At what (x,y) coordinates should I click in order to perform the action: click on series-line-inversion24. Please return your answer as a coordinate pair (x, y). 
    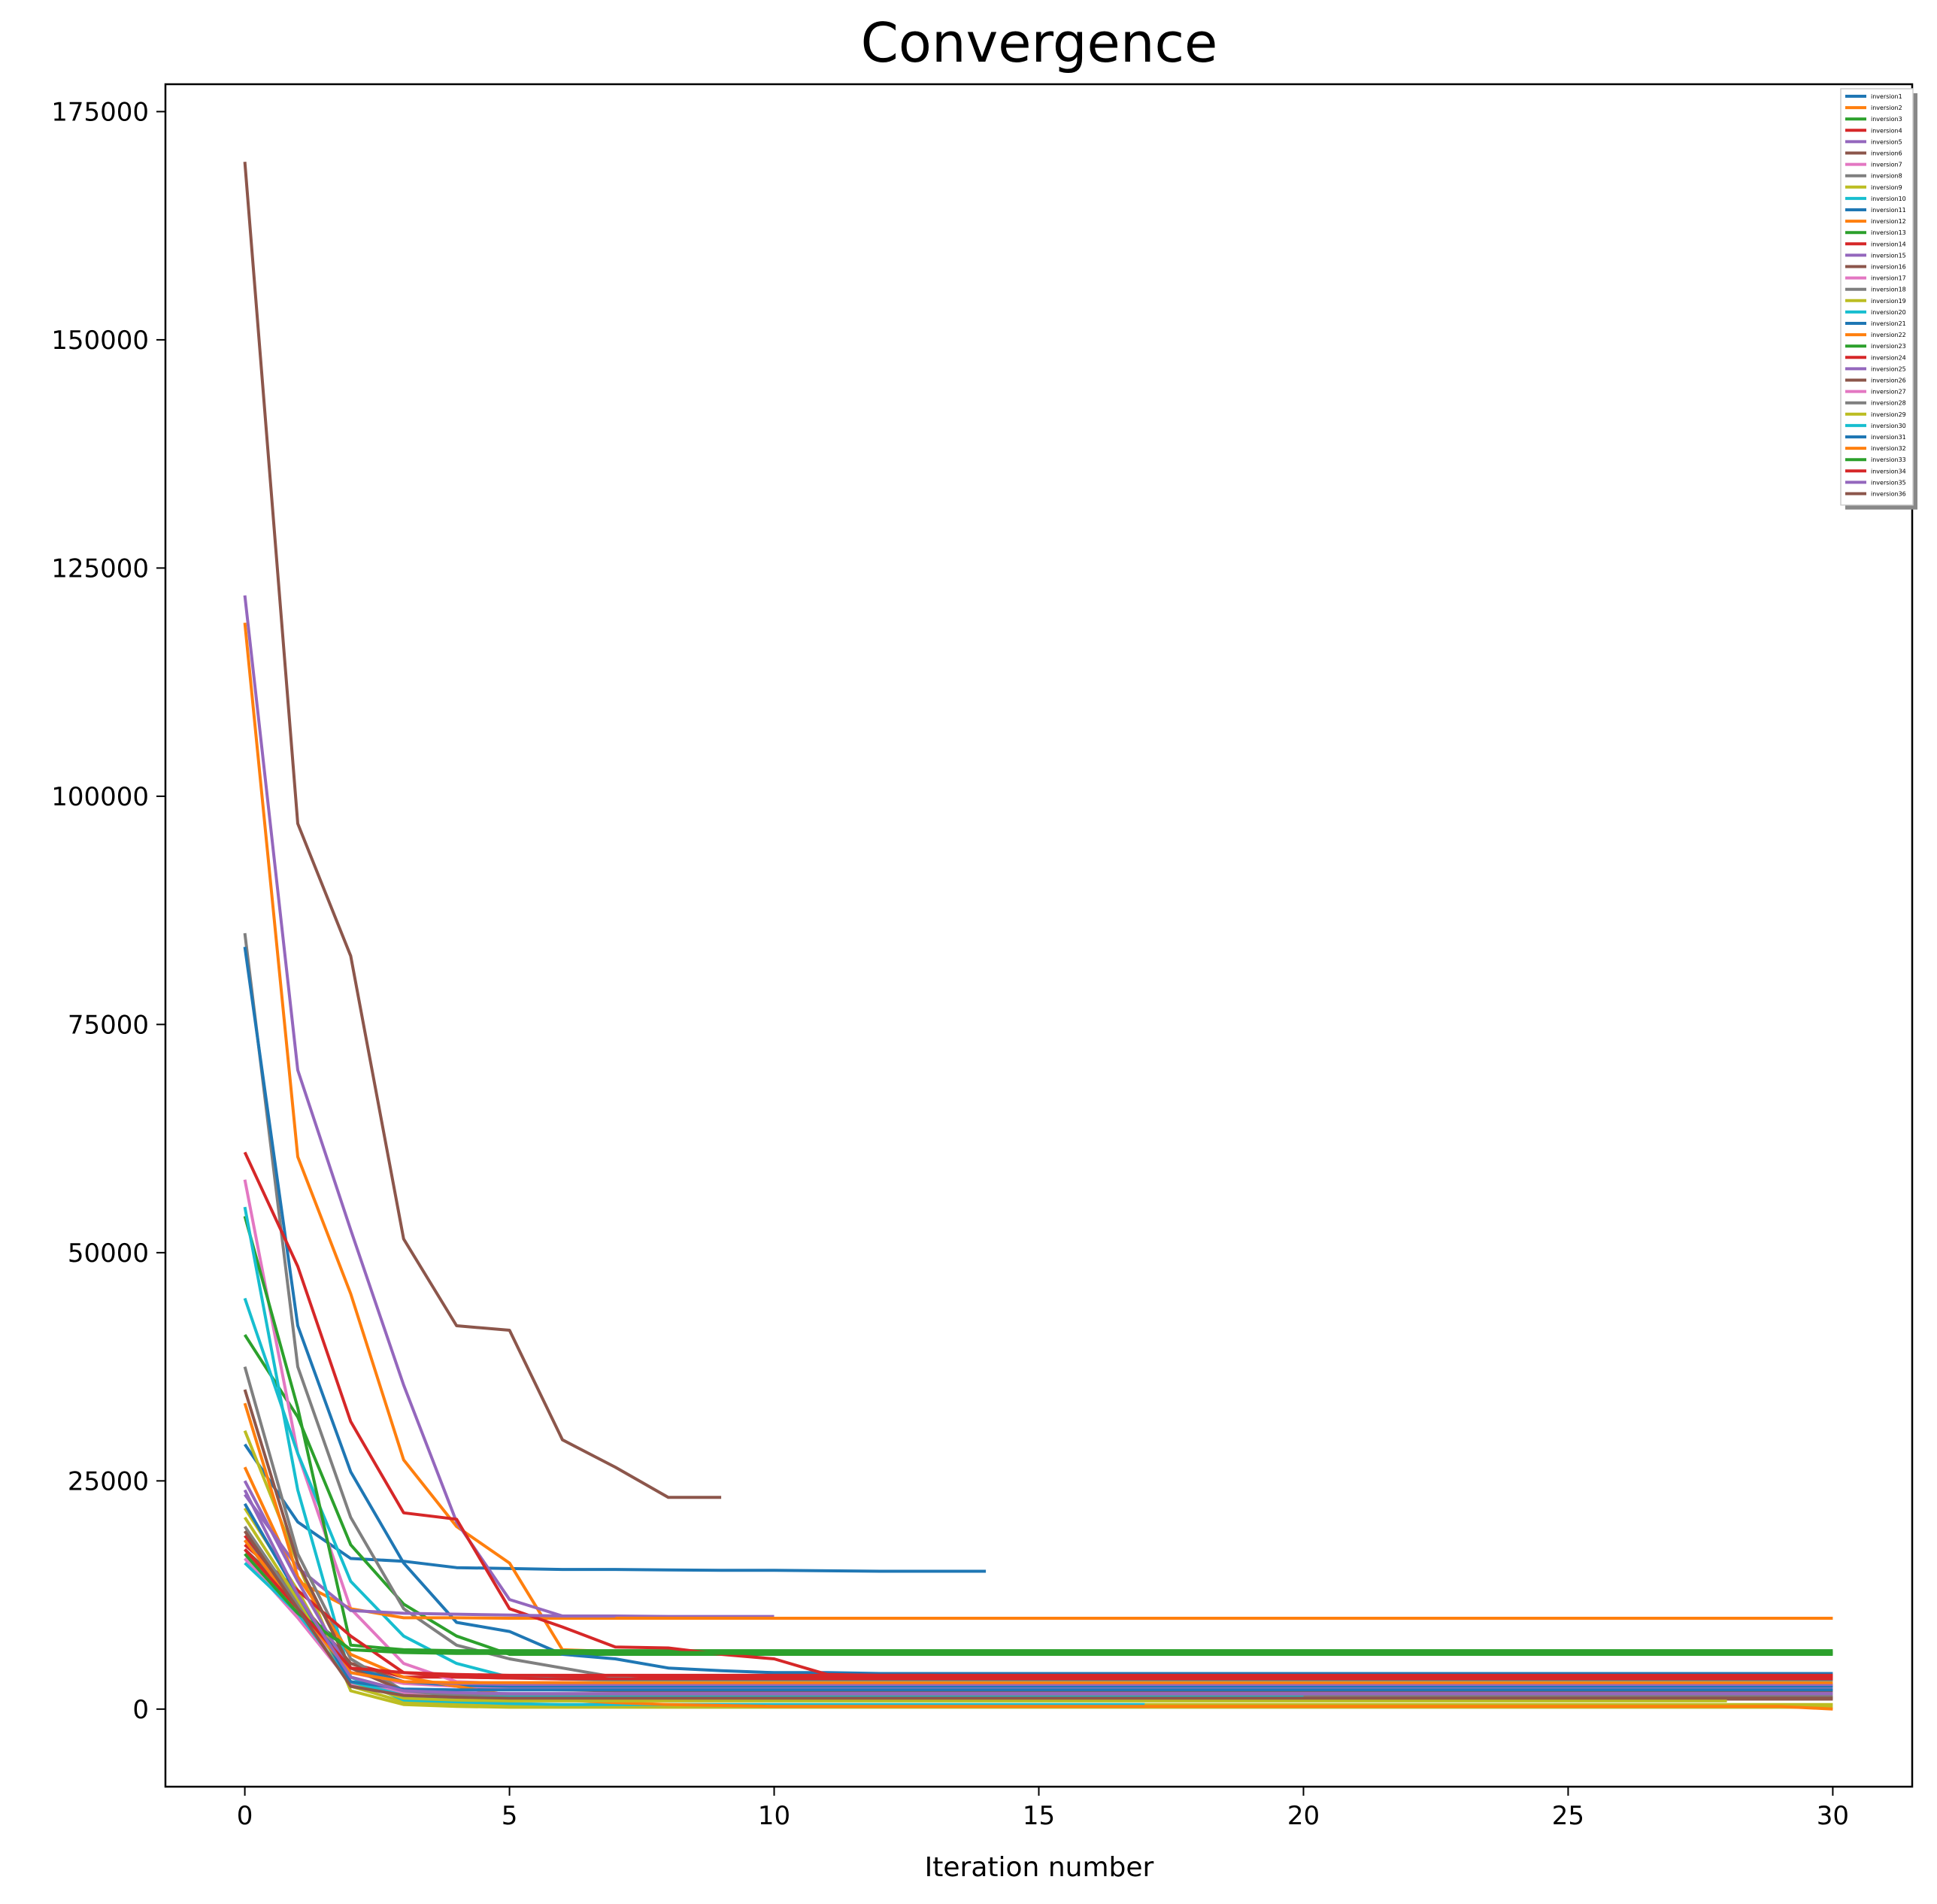
    Looking at the image, I should click on (1038, 1612).